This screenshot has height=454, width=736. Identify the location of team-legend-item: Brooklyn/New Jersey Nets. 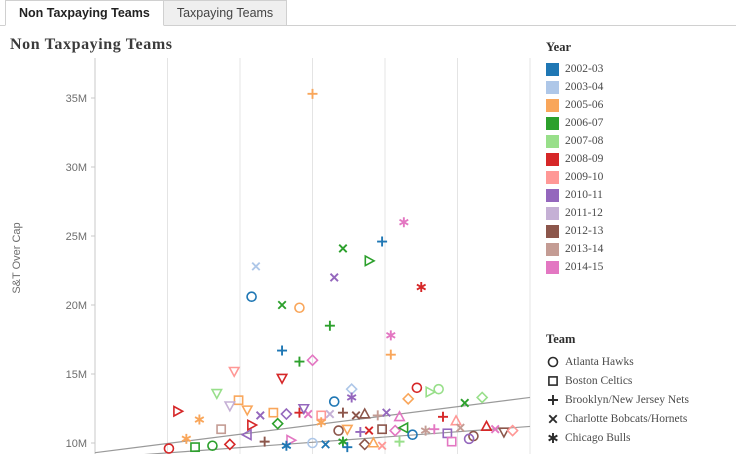
(639, 399).